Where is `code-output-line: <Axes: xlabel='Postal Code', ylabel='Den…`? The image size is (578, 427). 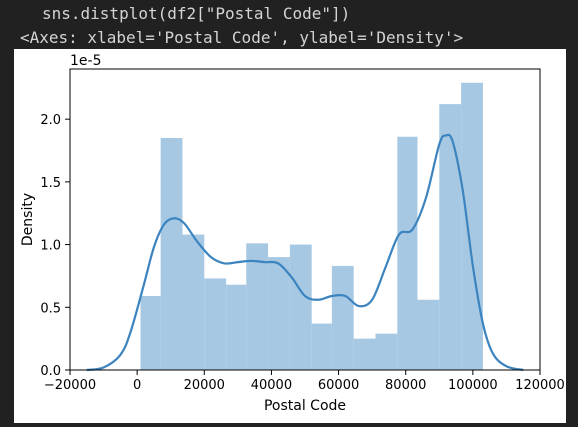 code-output-line: <Axes: xlabel='Postal Code', ylabel='Den… is located at coordinates (242, 37).